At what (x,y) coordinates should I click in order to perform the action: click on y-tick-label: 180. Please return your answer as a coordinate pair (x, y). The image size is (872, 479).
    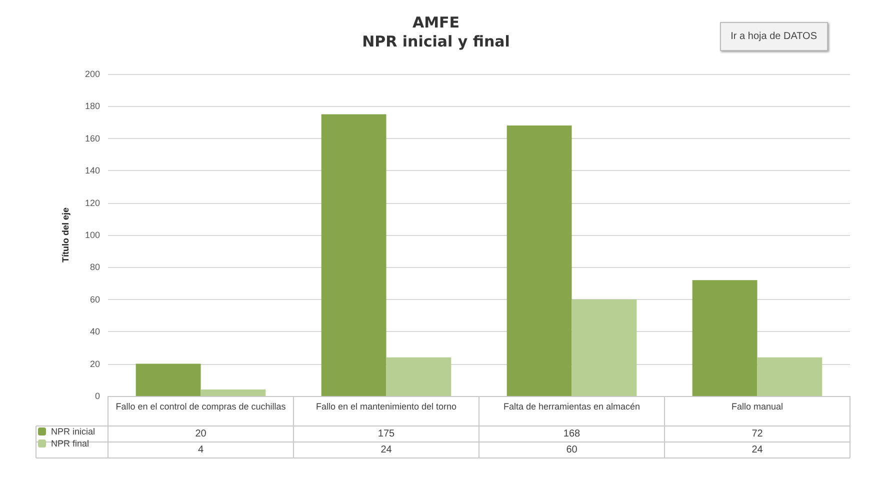
    Looking at the image, I should click on (92, 106).